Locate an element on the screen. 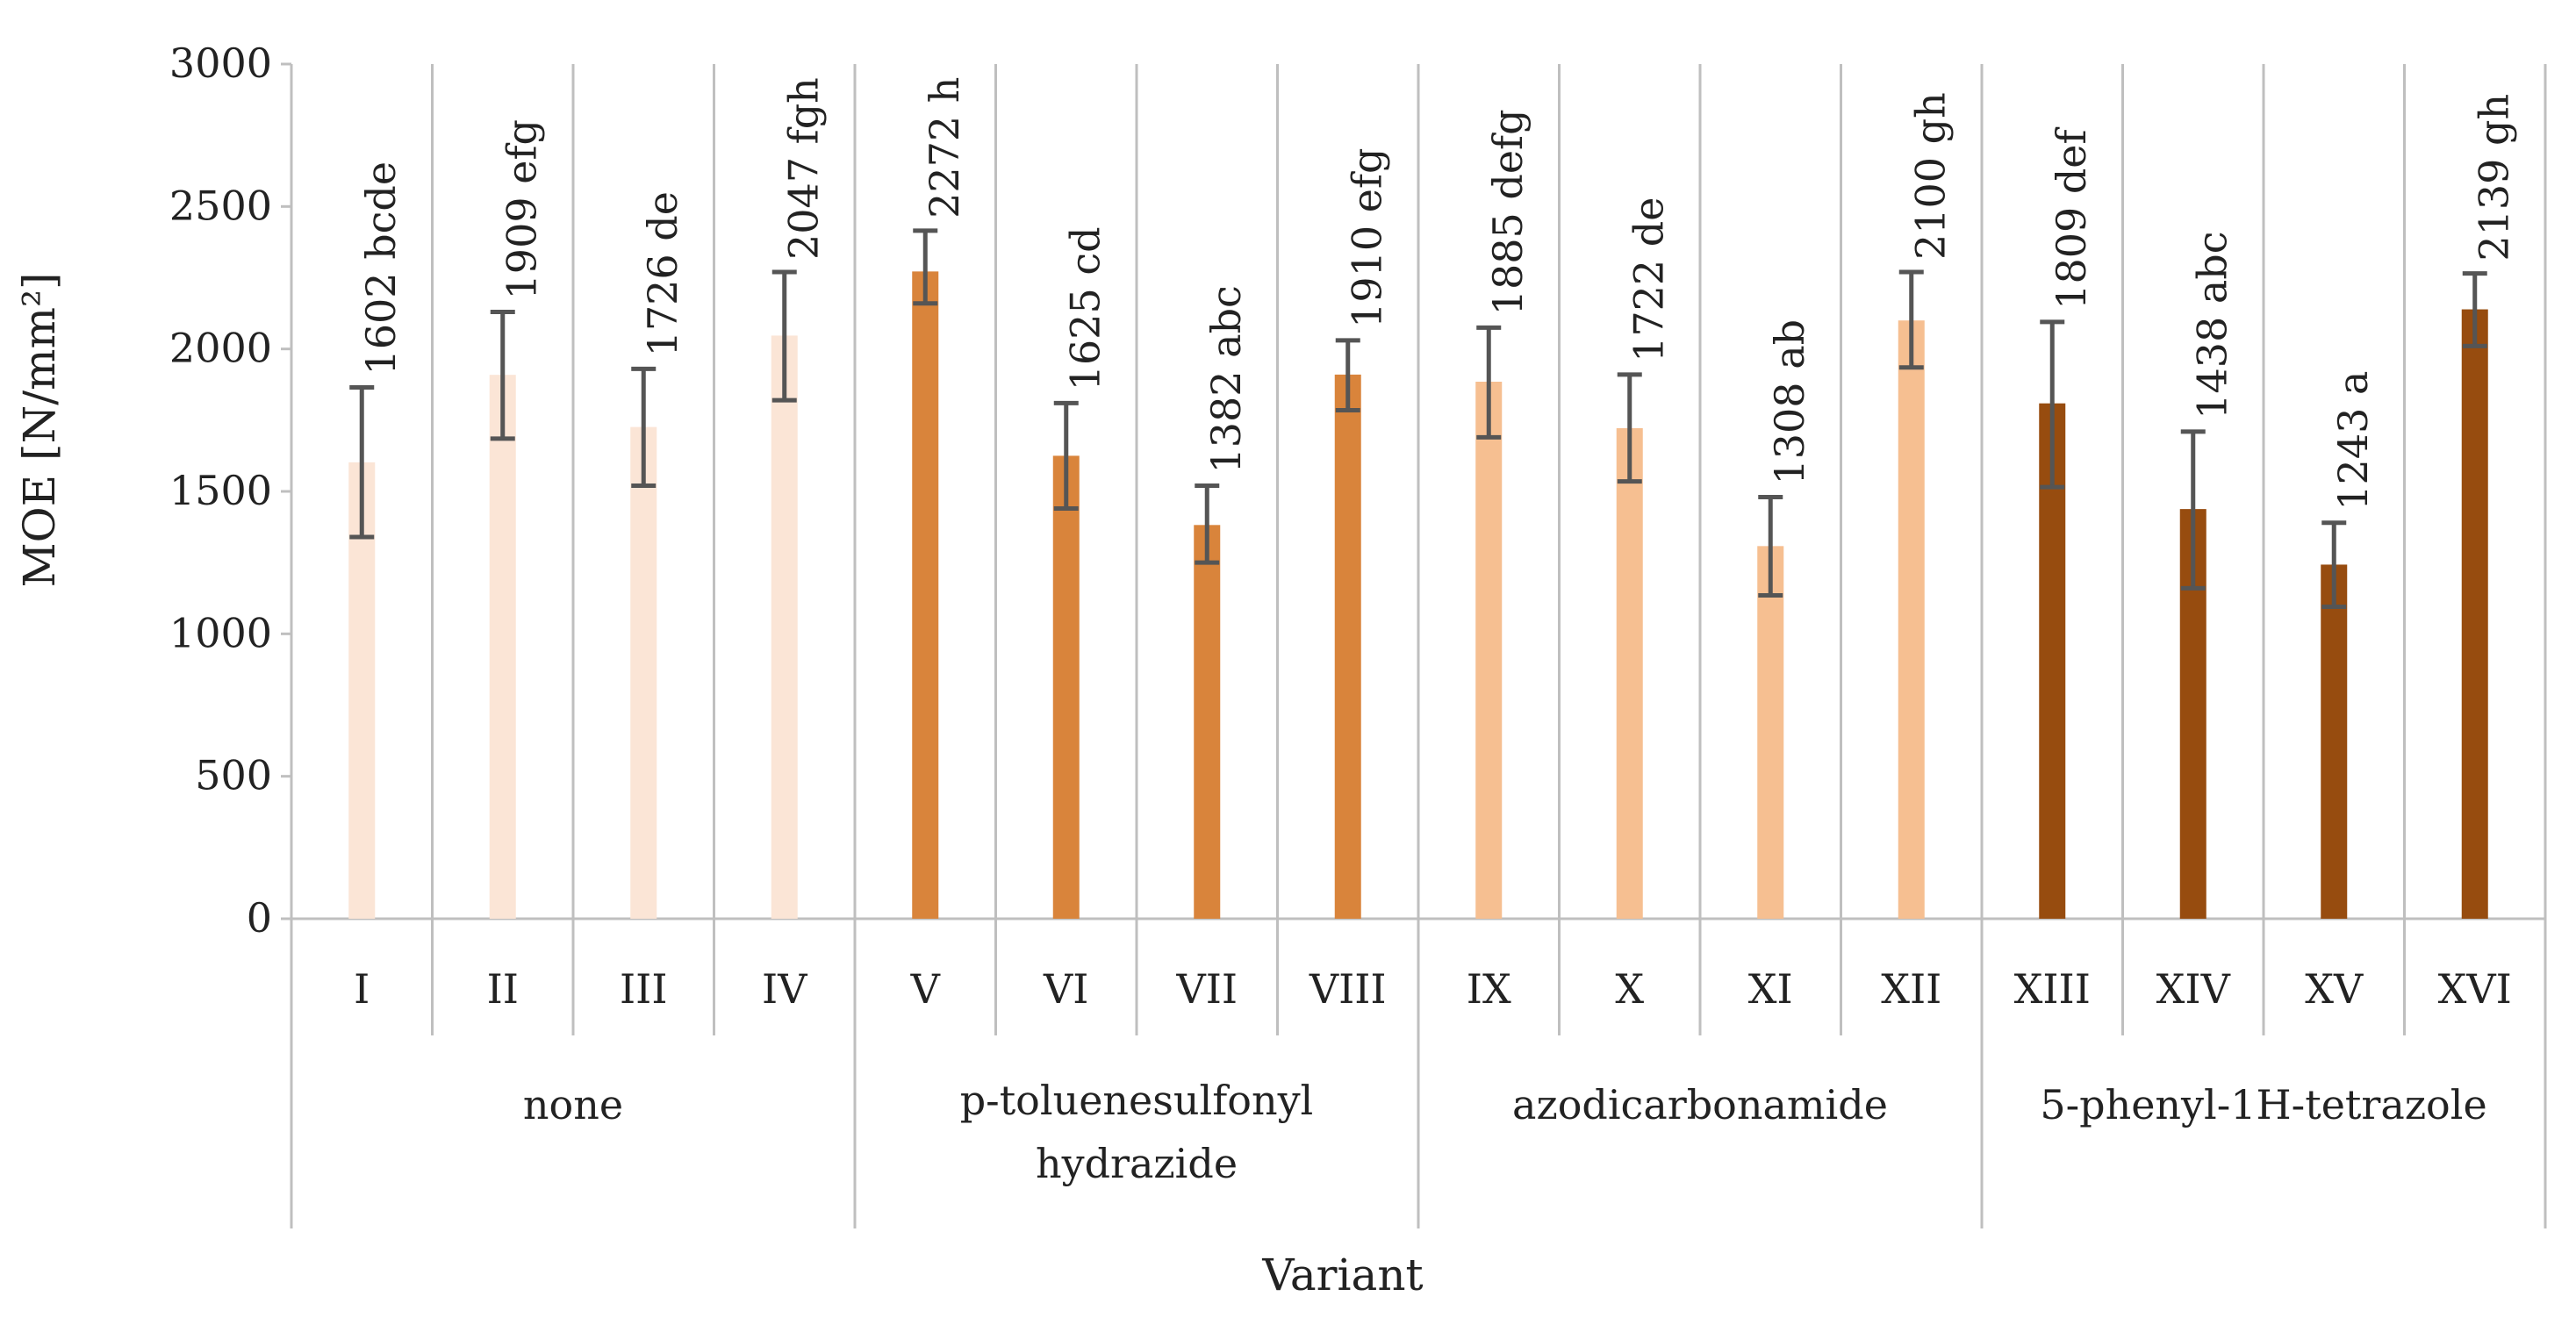  y-axis-title: MOE [N/mm²] is located at coordinates (39, 429).